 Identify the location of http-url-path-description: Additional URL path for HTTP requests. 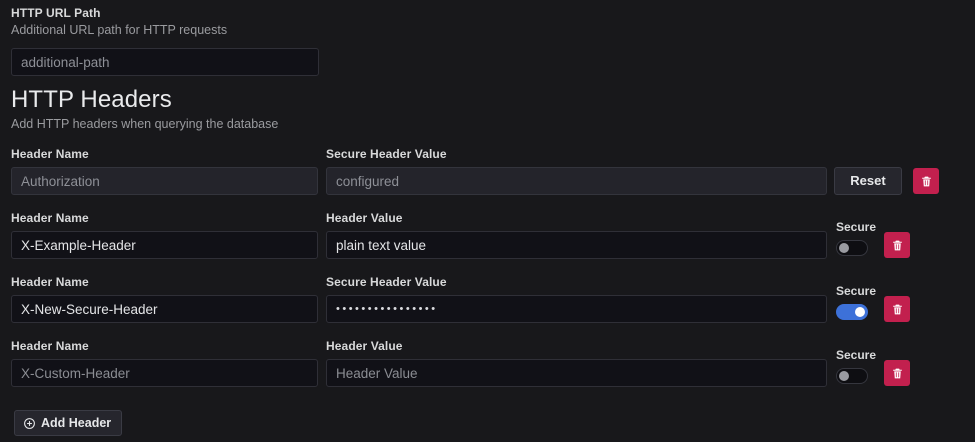
(119, 30).